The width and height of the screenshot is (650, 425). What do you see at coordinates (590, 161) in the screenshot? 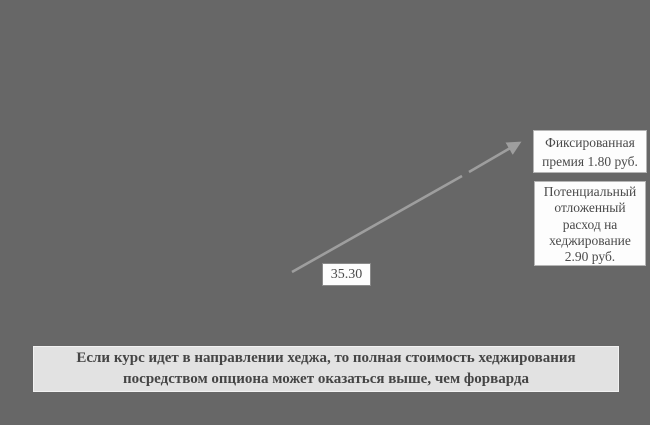
I see `callout-line: премия 1.80 руб.` at bounding box center [590, 161].